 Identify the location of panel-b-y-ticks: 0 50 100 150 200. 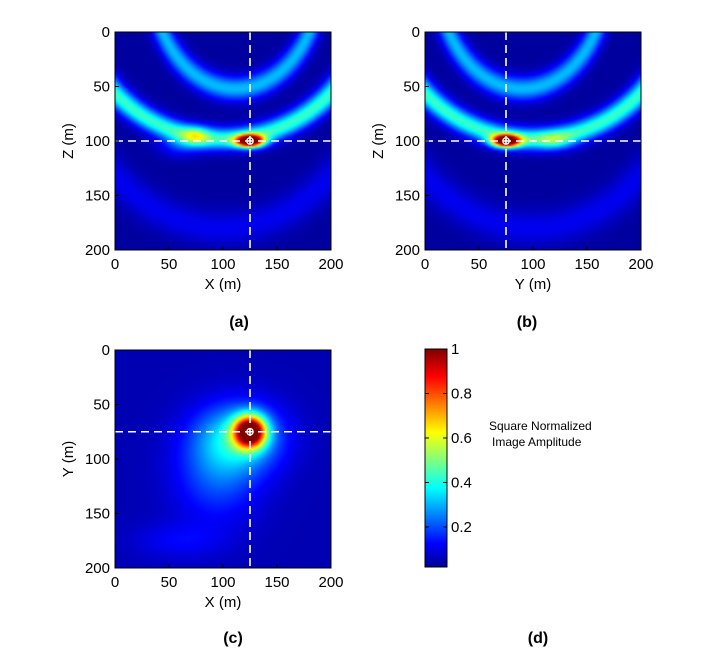
(412, 141).